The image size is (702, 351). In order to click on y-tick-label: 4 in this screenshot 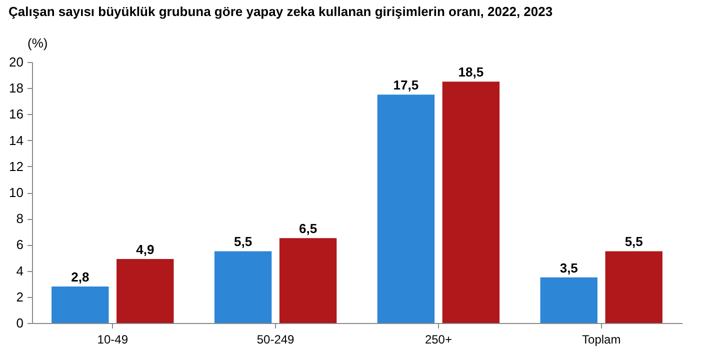, I will do `click(20, 270)`.